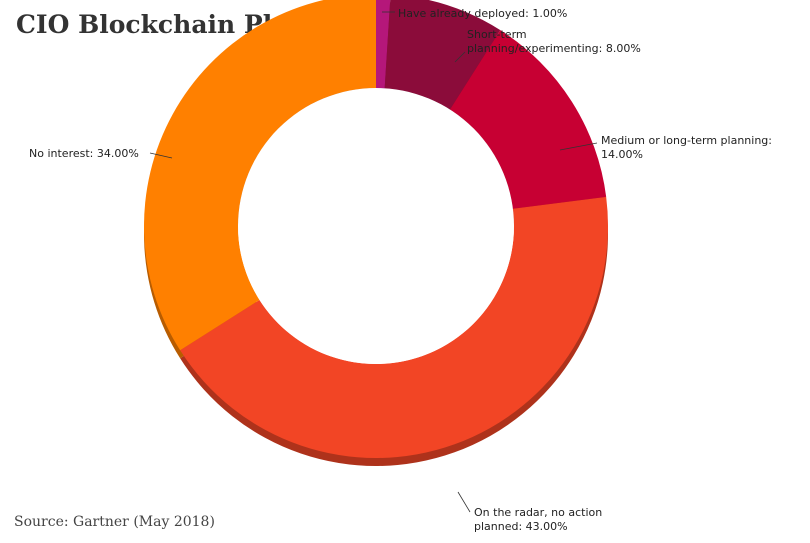 This screenshot has height=543, width=810. I want to click on slice-label: On the radar, no action planned: 43.00%, so click(538, 519).